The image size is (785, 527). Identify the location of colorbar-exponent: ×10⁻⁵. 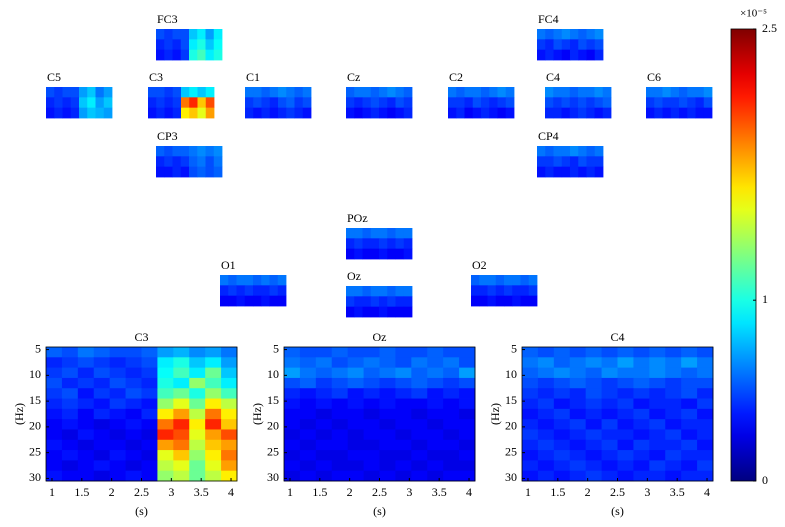
(753, 14).